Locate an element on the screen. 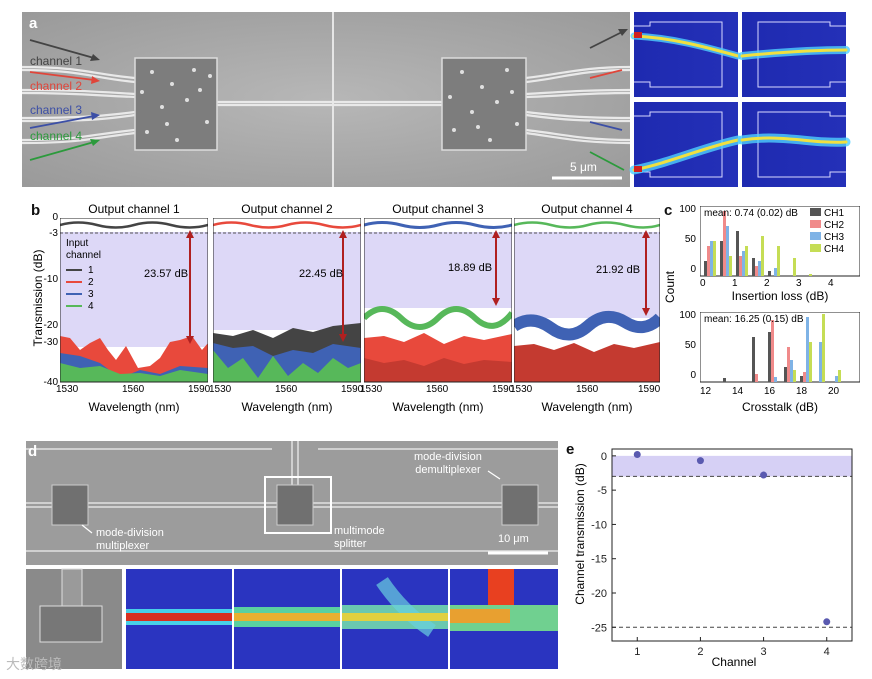  panel-a-label: a is located at coordinates (33, 23).